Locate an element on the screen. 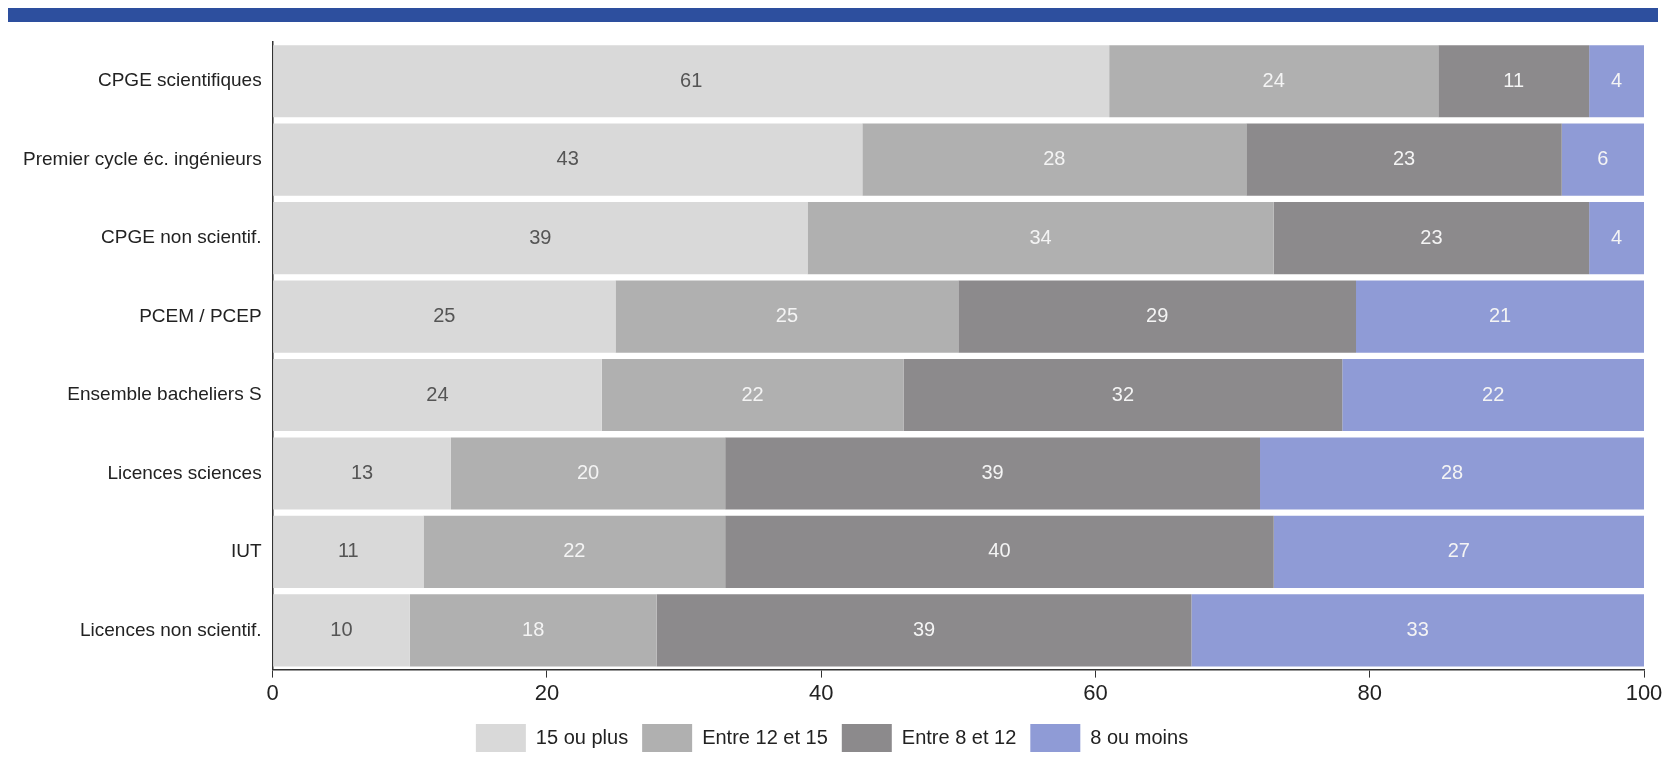 The image size is (1674, 767). legend-label: Entre 8 et 12 is located at coordinates (959, 736).